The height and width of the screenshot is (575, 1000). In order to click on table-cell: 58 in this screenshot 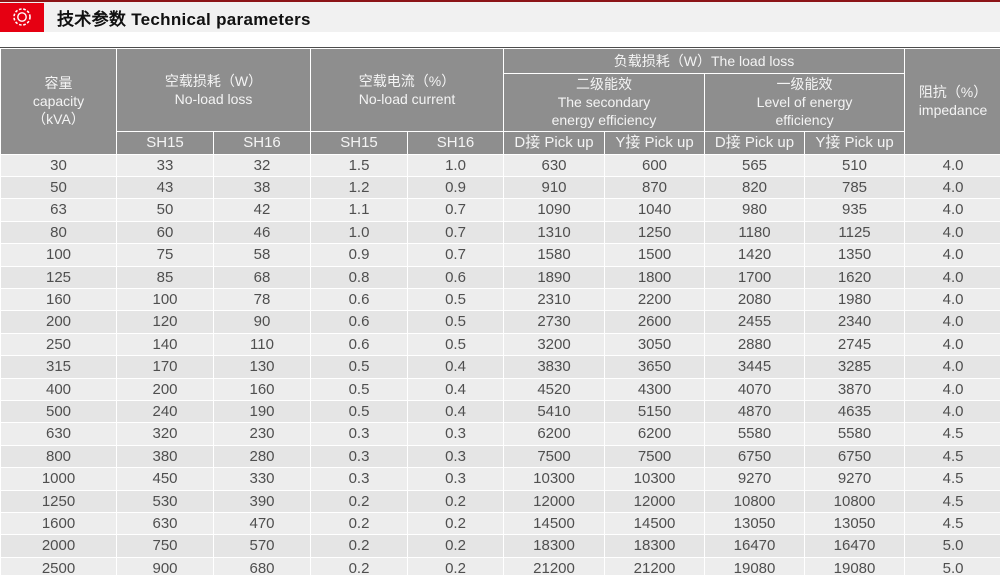, I will do `click(262, 255)`.